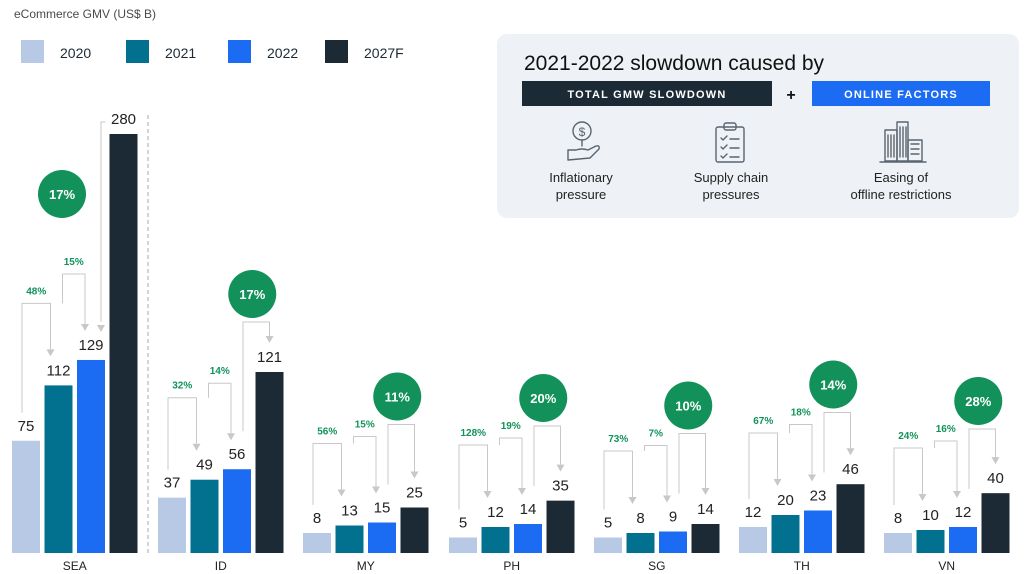 The width and height of the screenshot is (1024, 574). What do you see at coordinates (543, 398) in the screenshot?
I see `cagr-label-ph: 20%` at bounding box center [543, 398].